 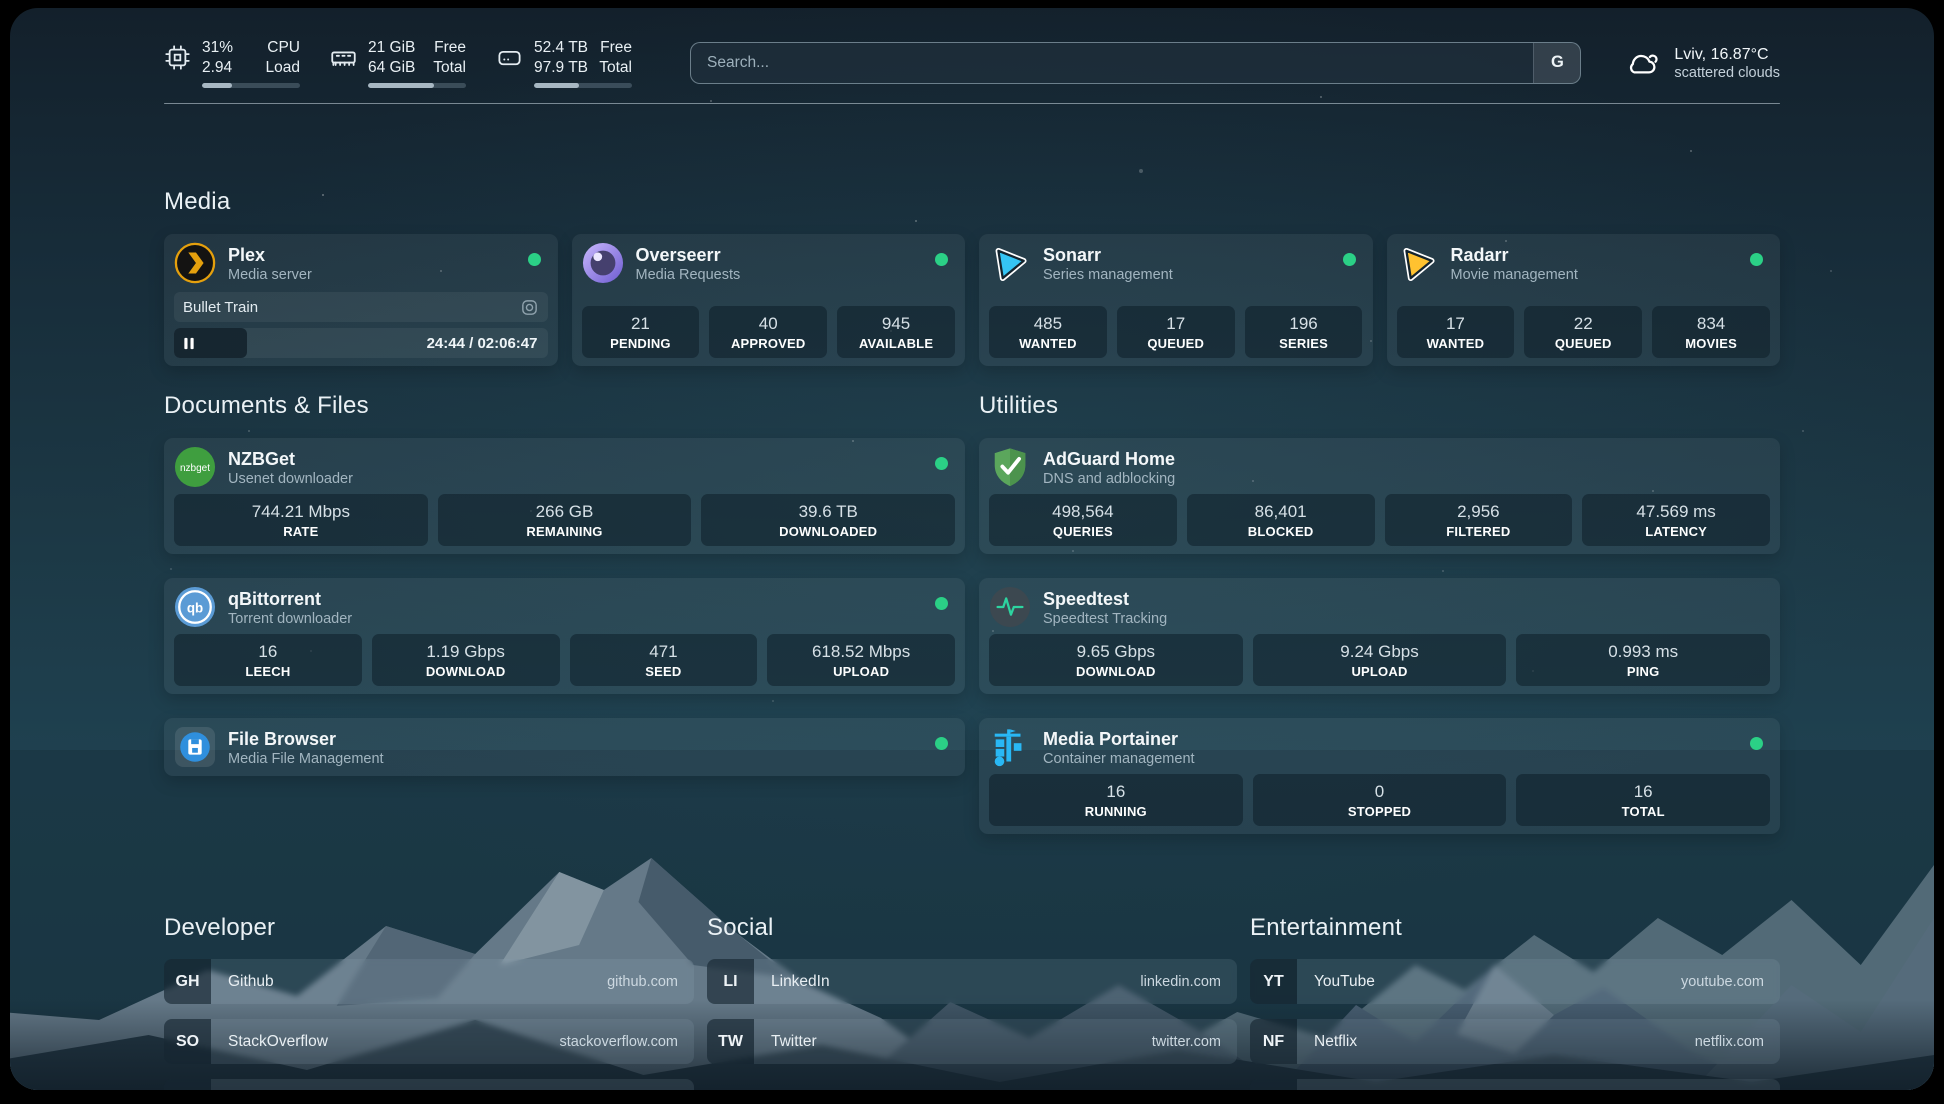 I want to click on service-title: Media Portainer, so click(x=1111, y=738).